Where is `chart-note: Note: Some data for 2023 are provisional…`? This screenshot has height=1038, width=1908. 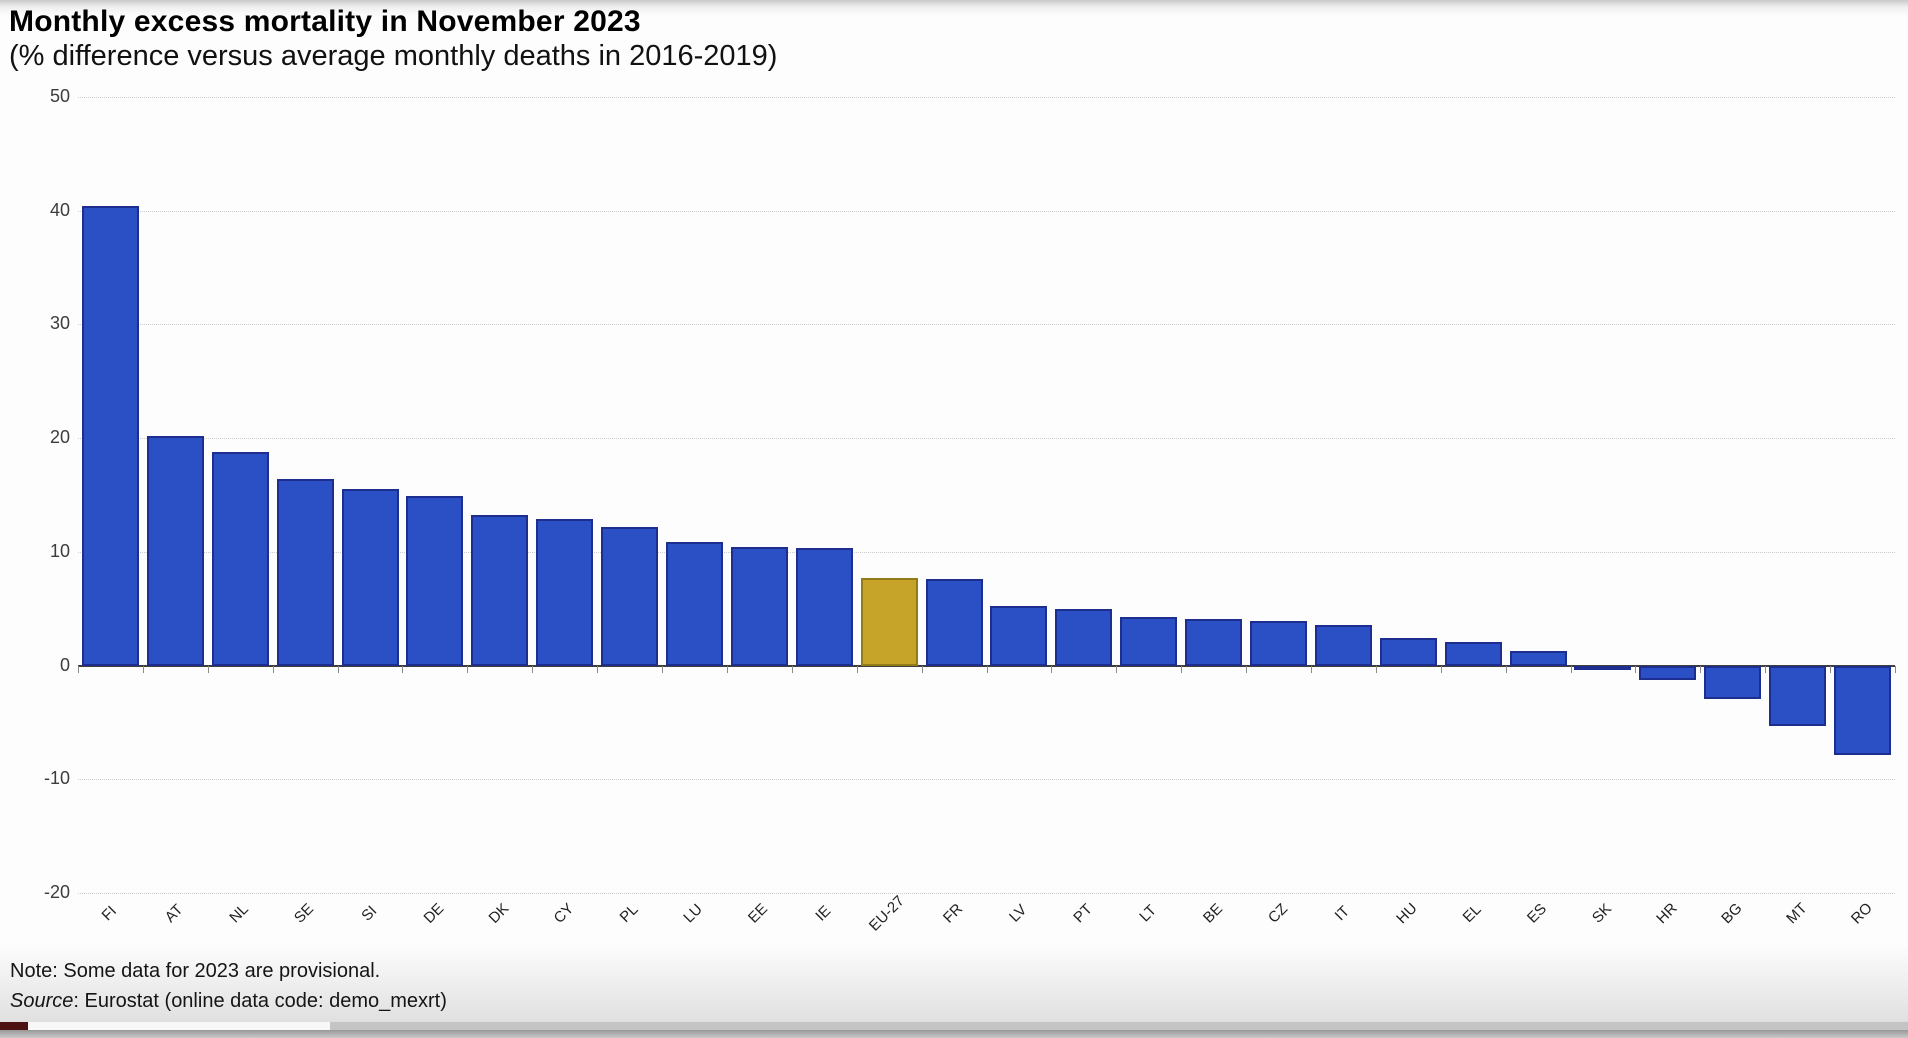 chart-note: Note: Some data for 2023 are provisional… is located at coordinates (195, 971).